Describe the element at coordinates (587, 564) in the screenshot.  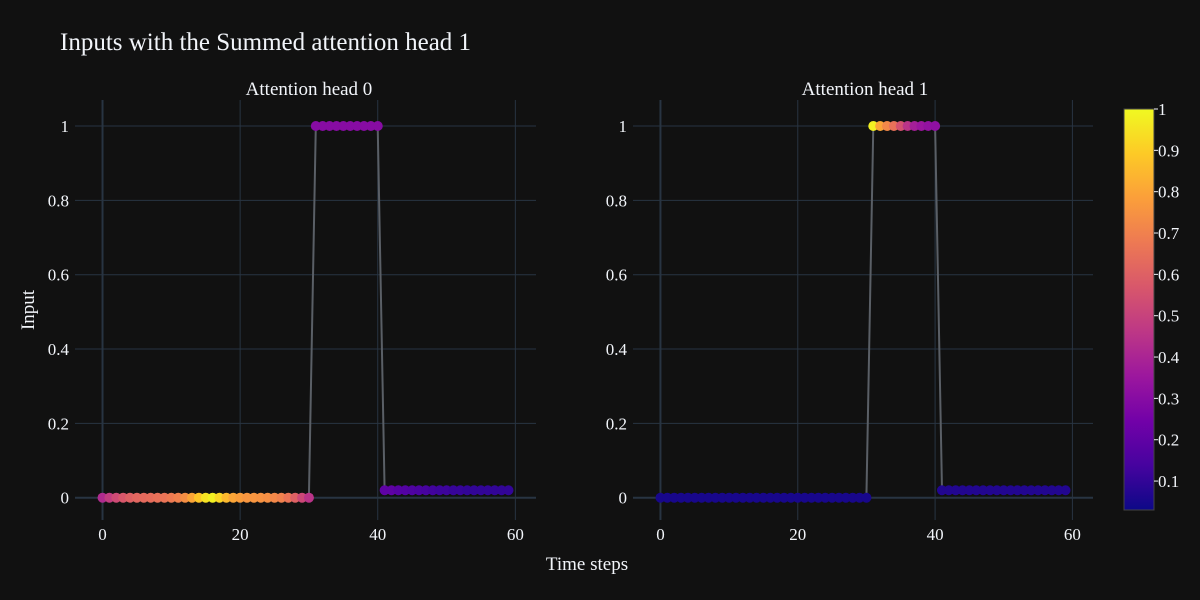
I see `x-axis-title: Time steps` at that location.